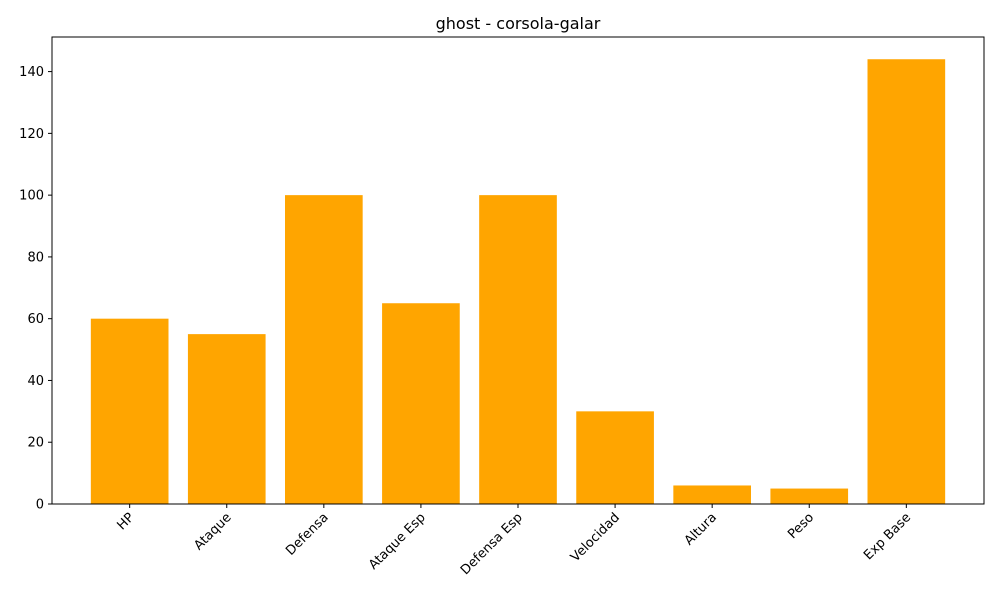  Describe the element at coordinates (31, 72) in the screenshot. I see `y-tick-label: 140` at that location.